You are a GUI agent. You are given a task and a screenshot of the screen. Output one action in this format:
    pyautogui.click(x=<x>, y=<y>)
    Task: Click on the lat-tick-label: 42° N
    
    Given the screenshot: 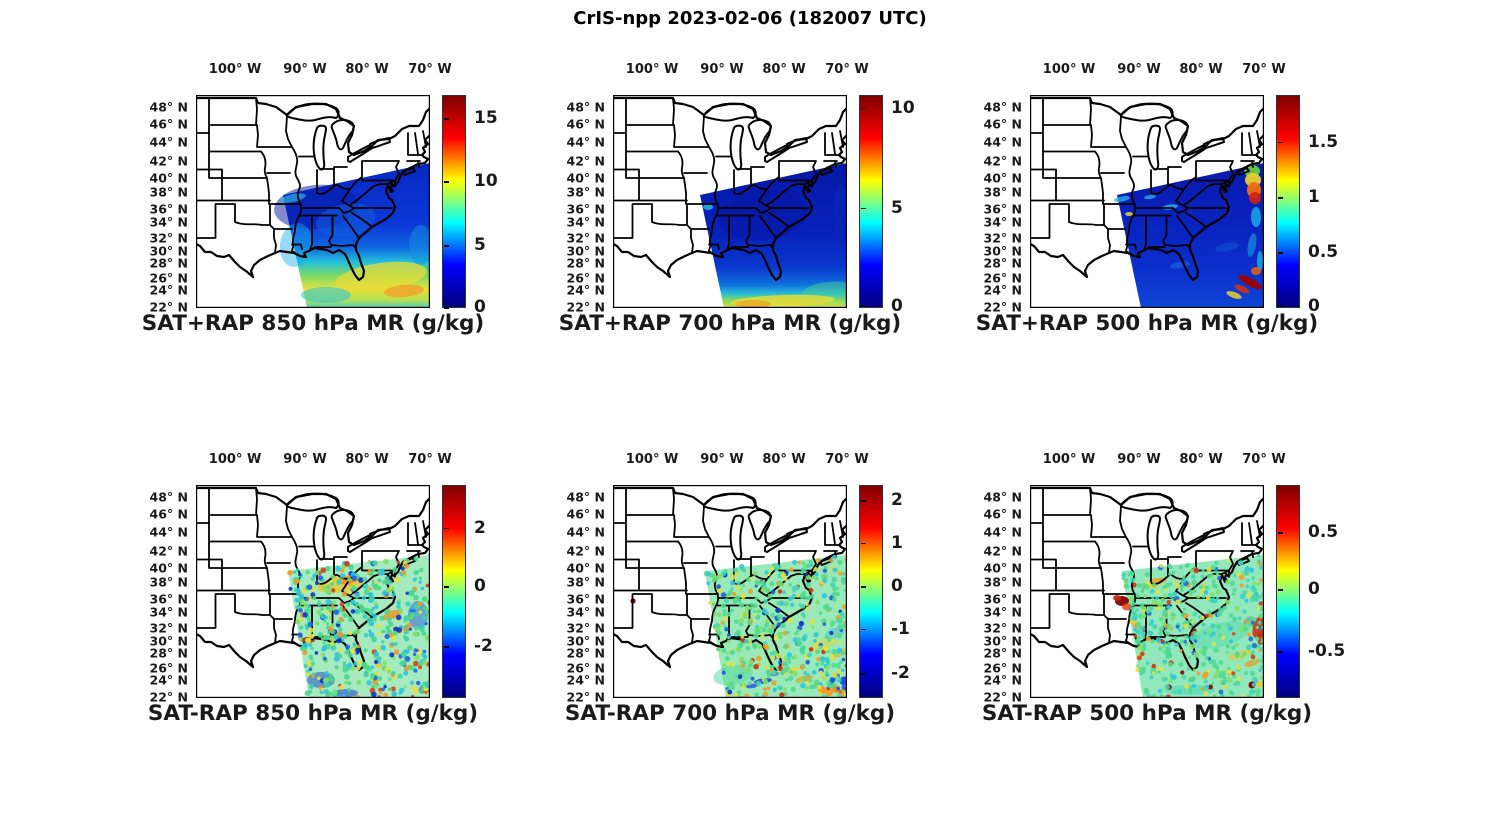 What is the action you would take?
    pyautogui.click(x=1002, y=161)
    